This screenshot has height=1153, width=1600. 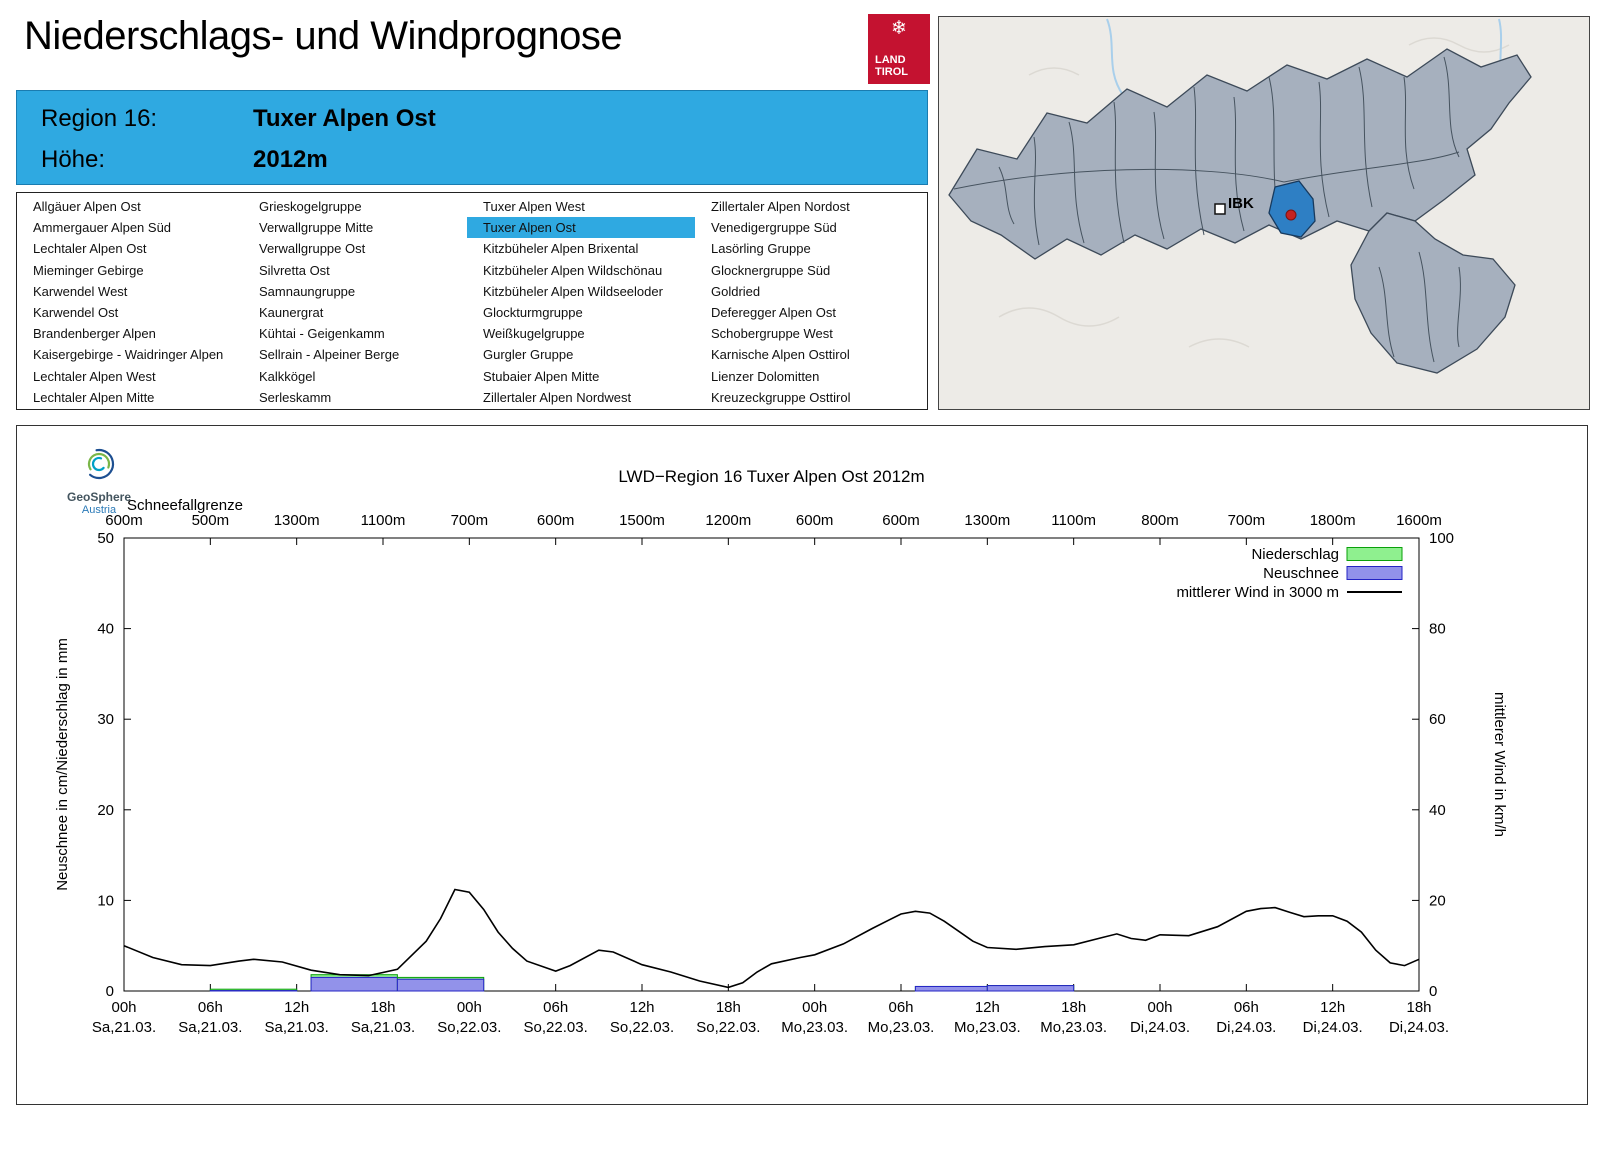 I want to click on y-right-tick-label: 40, so click(x=1437, y=810).